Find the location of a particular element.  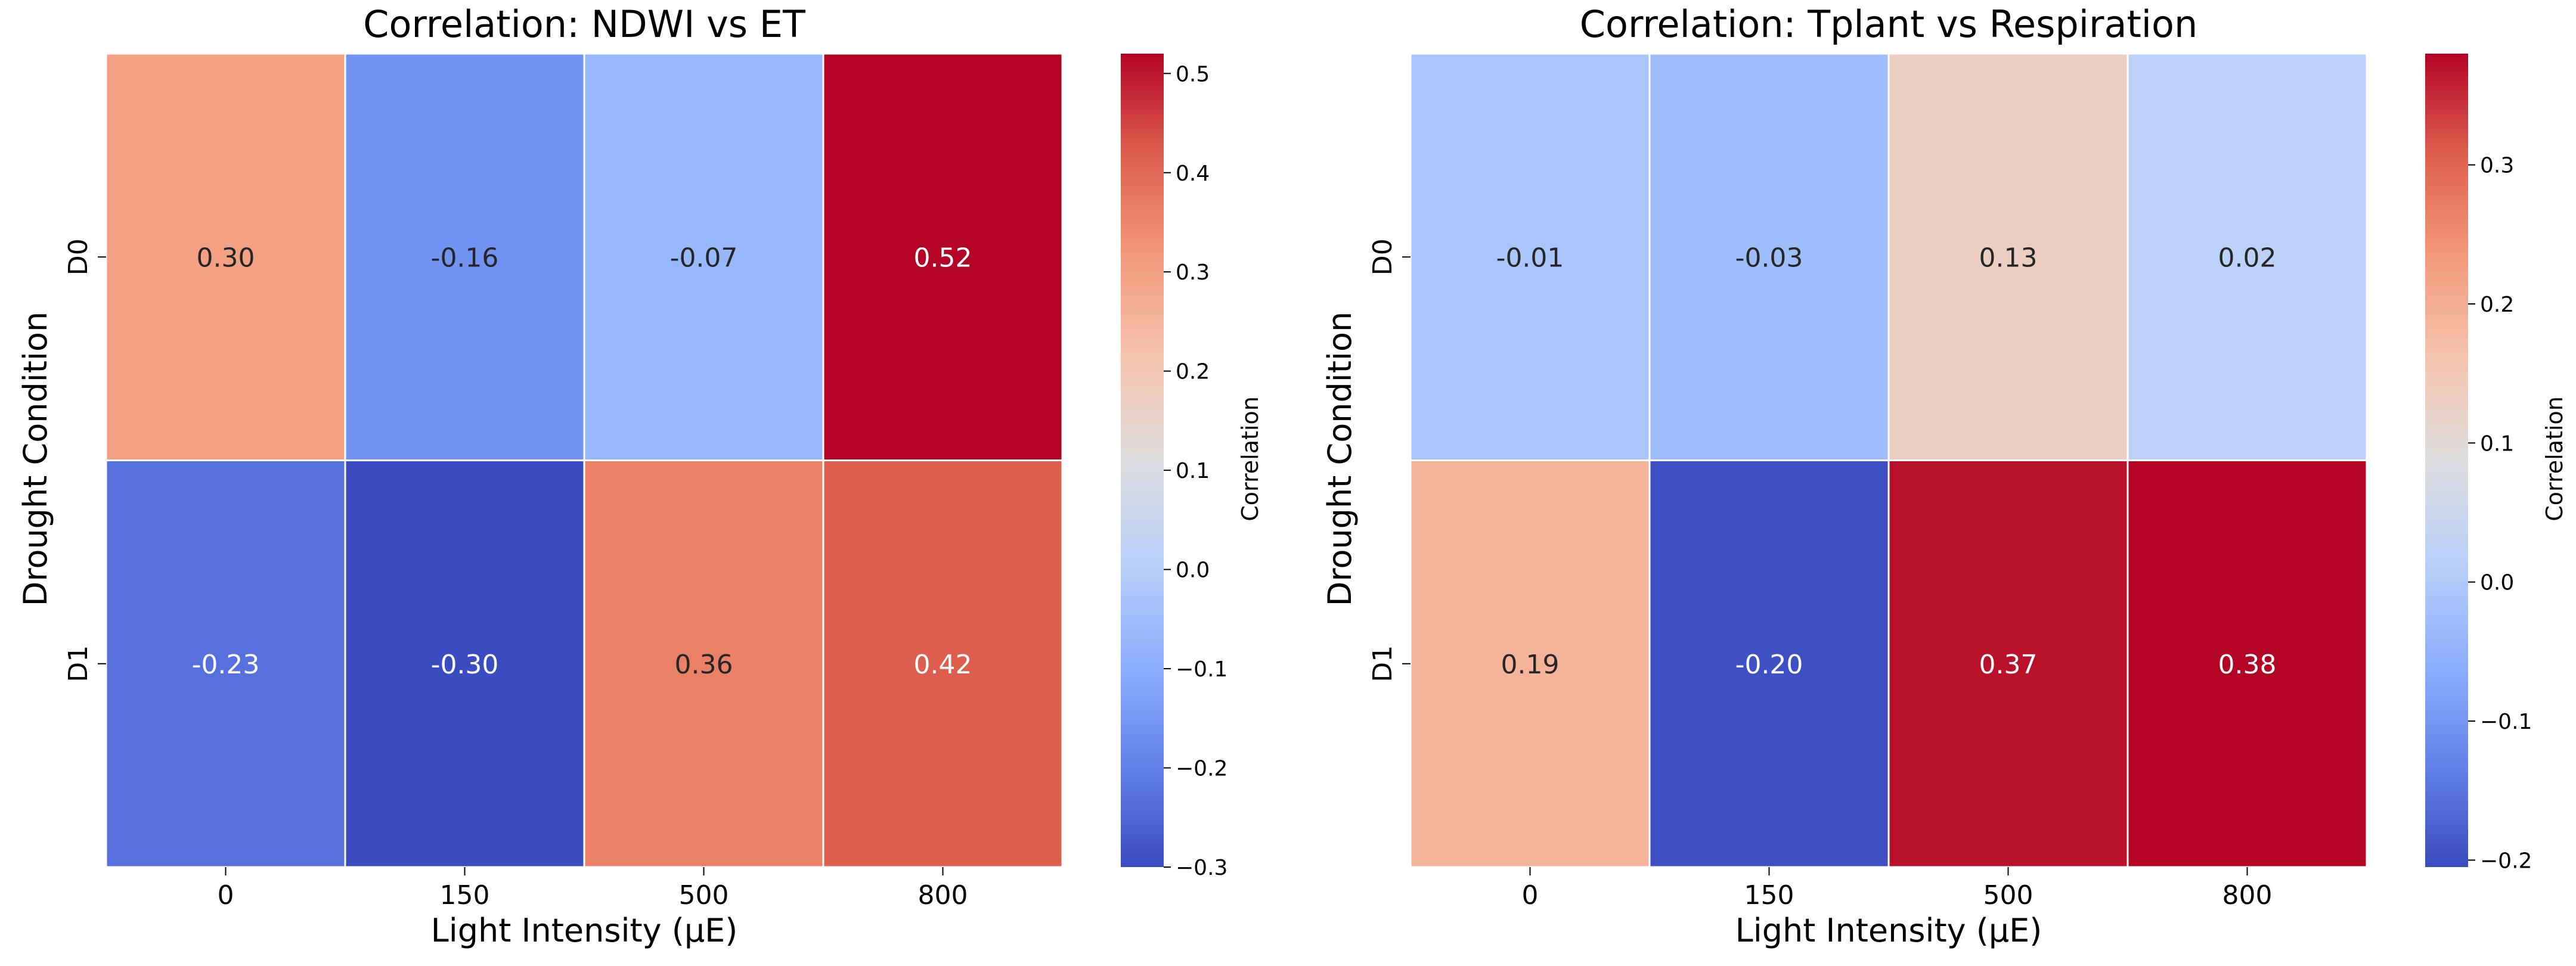

cell-value-label: 0.19 is located at coordinates (1530, 665).